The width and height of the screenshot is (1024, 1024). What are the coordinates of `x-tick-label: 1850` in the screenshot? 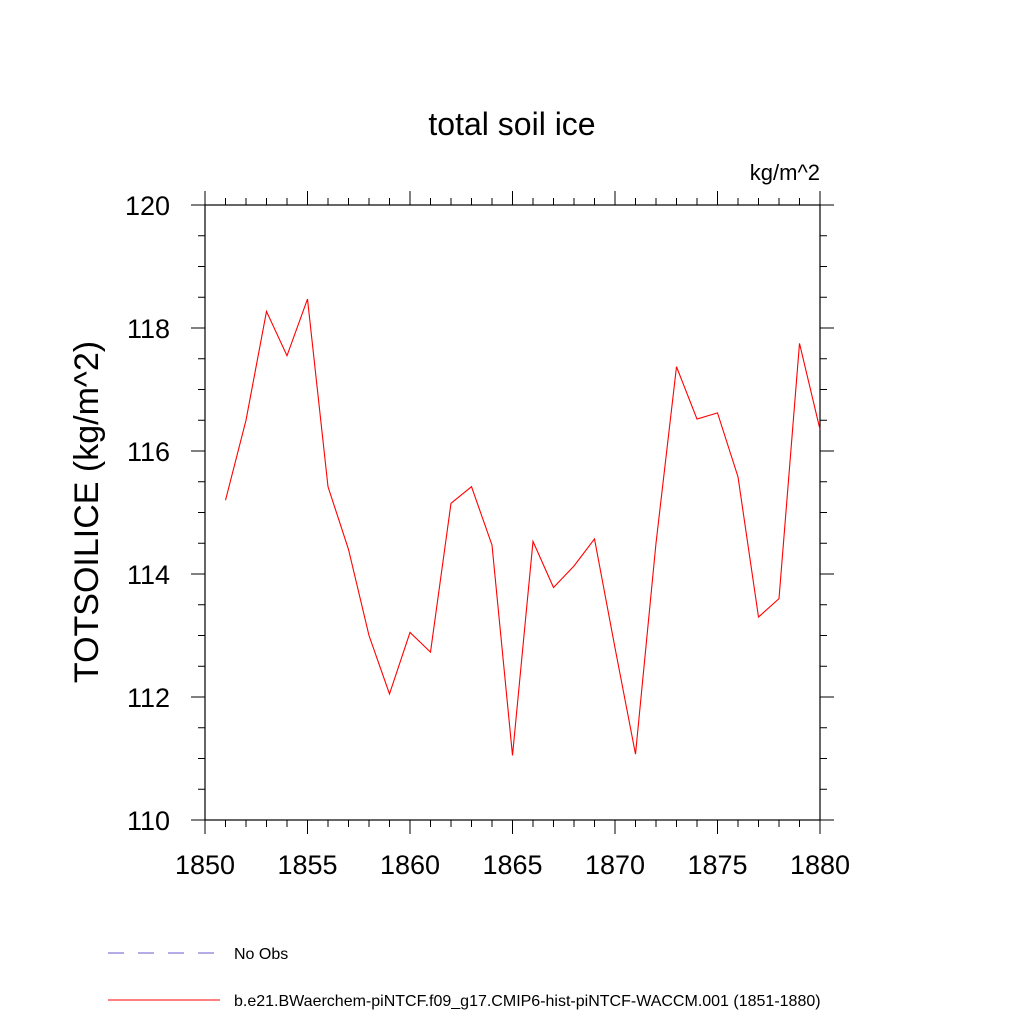 It's located at (205, 865).